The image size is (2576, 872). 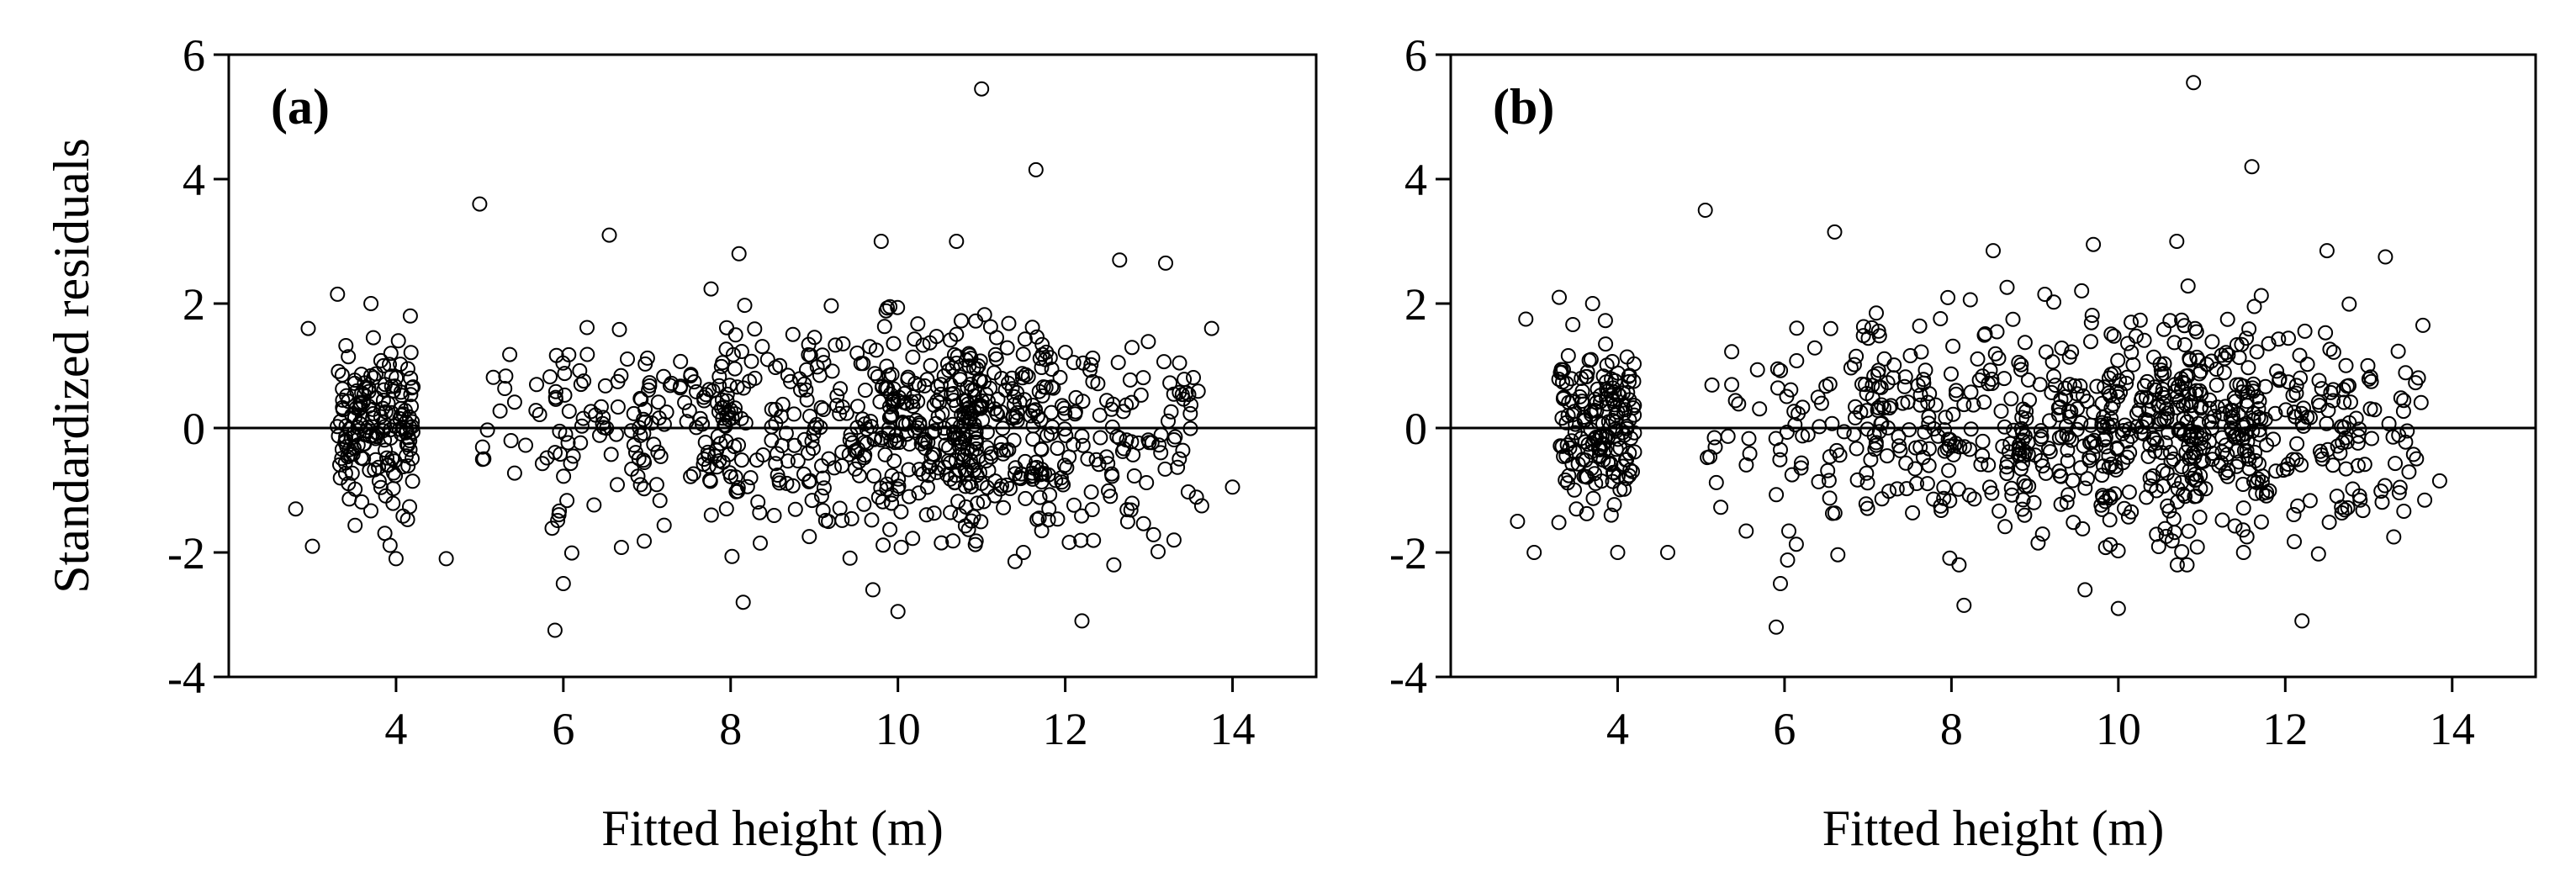 I want to click on y-tick-label: 6, so click(x=1415, y=56).